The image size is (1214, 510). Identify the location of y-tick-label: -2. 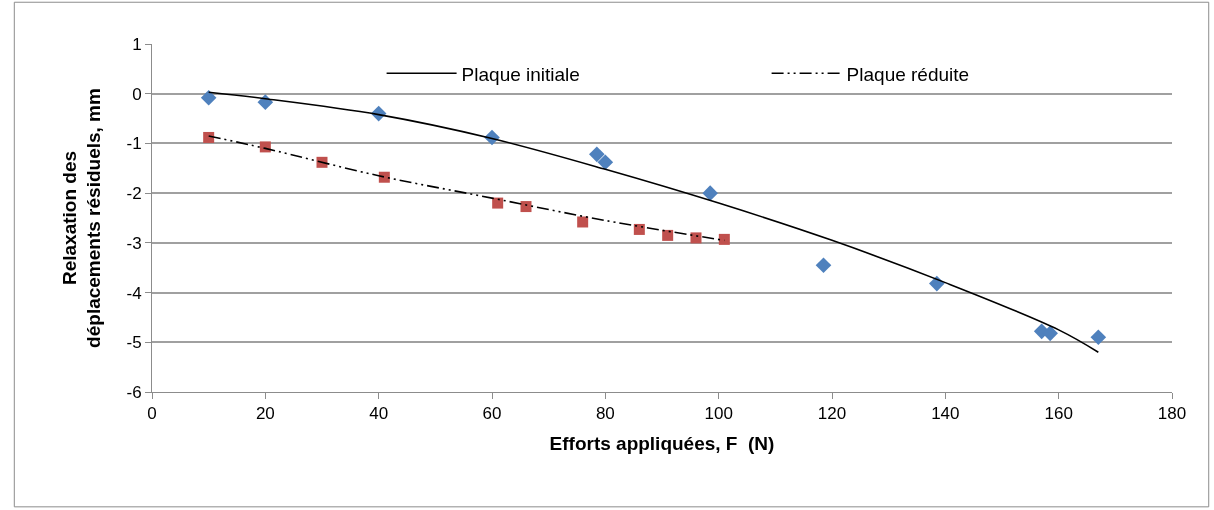
(134, 194).